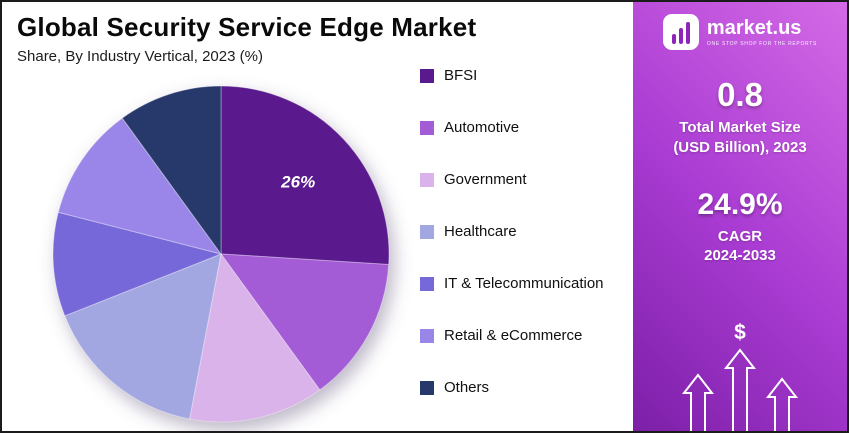 The height and width of the screenshot is (433, 849). I want to click on legend-label: IT & Telecommunication, so click(524, 283).